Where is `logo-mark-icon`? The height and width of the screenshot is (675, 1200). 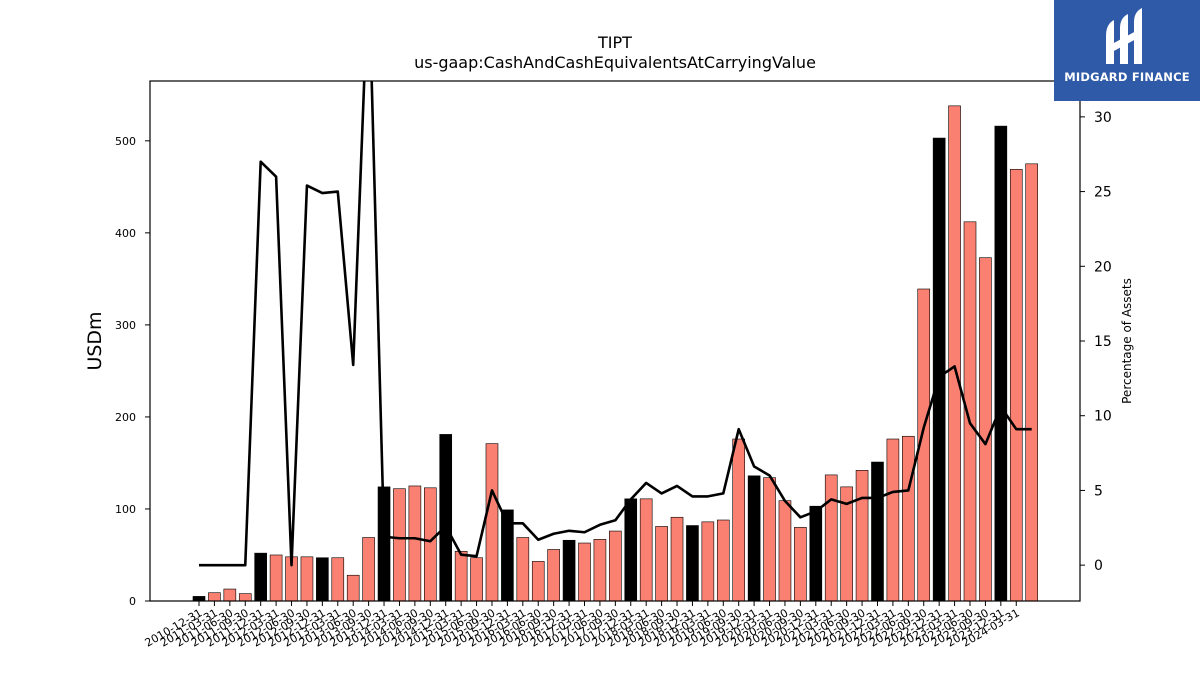
logo-mark-icon is located at coordinates (1124, 36).